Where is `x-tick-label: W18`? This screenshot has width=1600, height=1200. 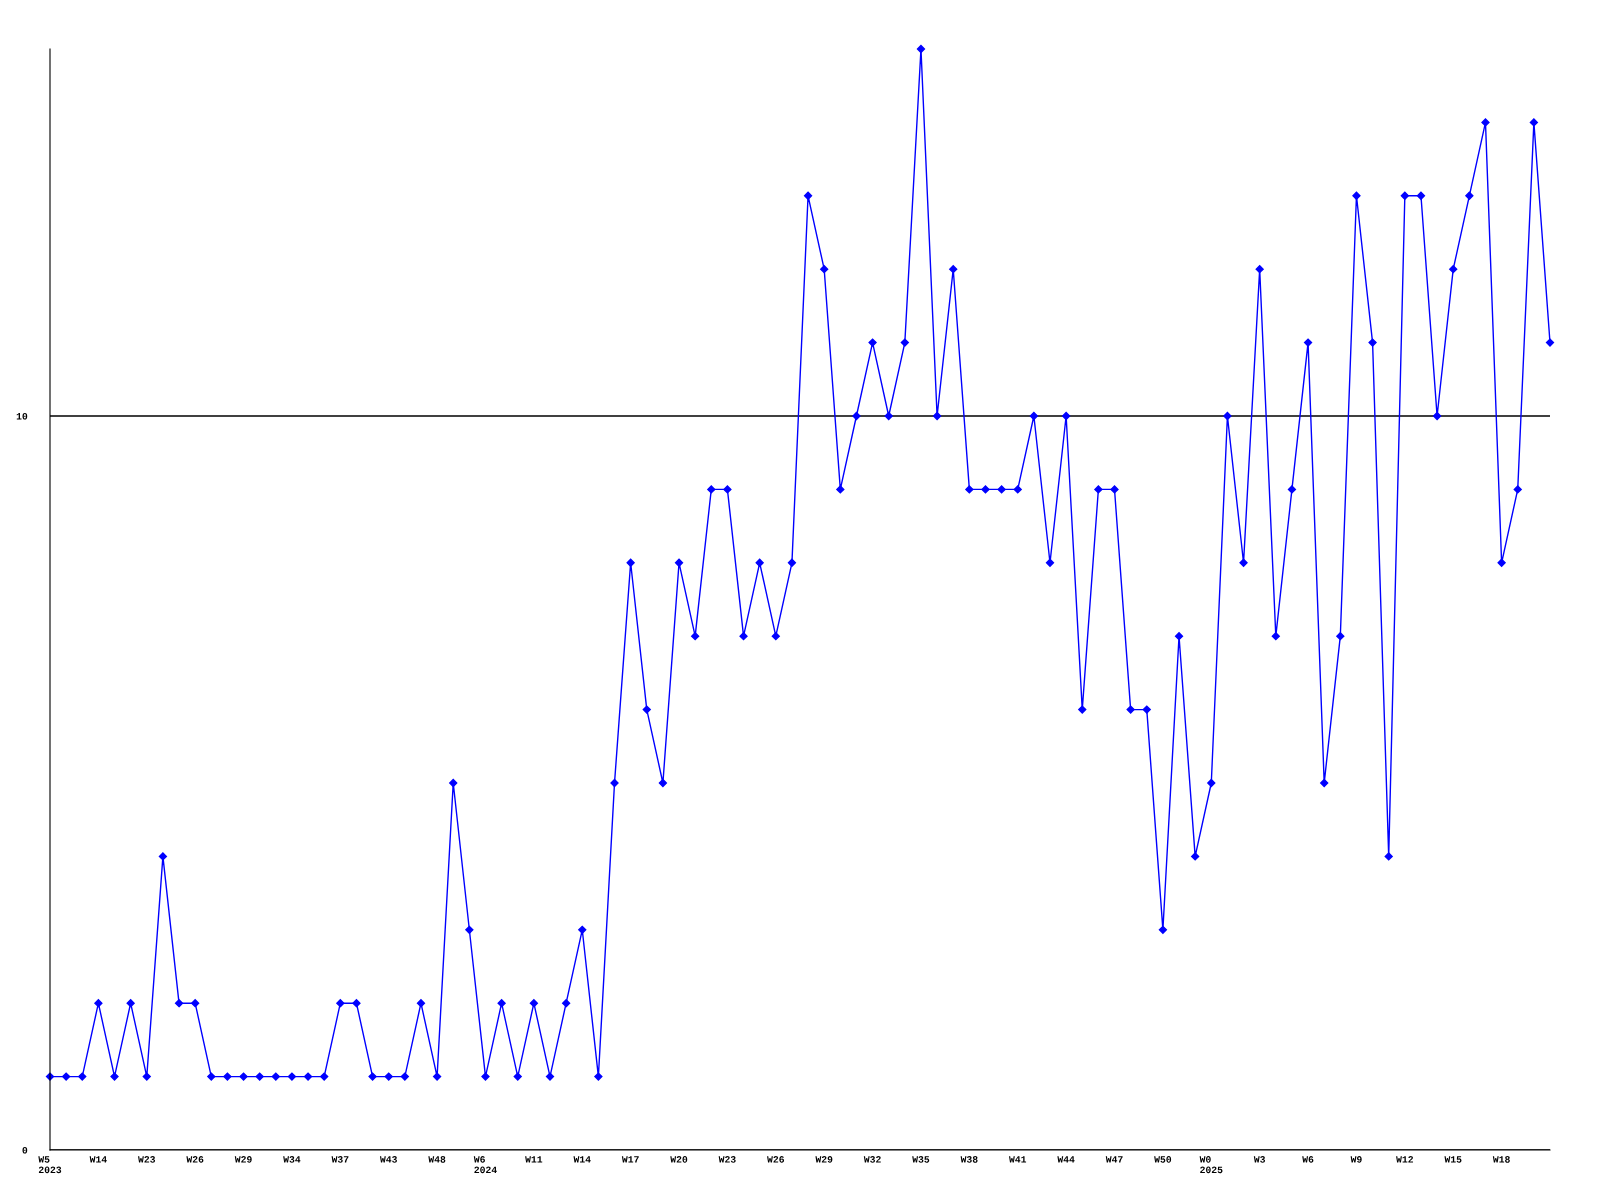
x-tick-label: W18 is located at coordinates (1501, 1159).